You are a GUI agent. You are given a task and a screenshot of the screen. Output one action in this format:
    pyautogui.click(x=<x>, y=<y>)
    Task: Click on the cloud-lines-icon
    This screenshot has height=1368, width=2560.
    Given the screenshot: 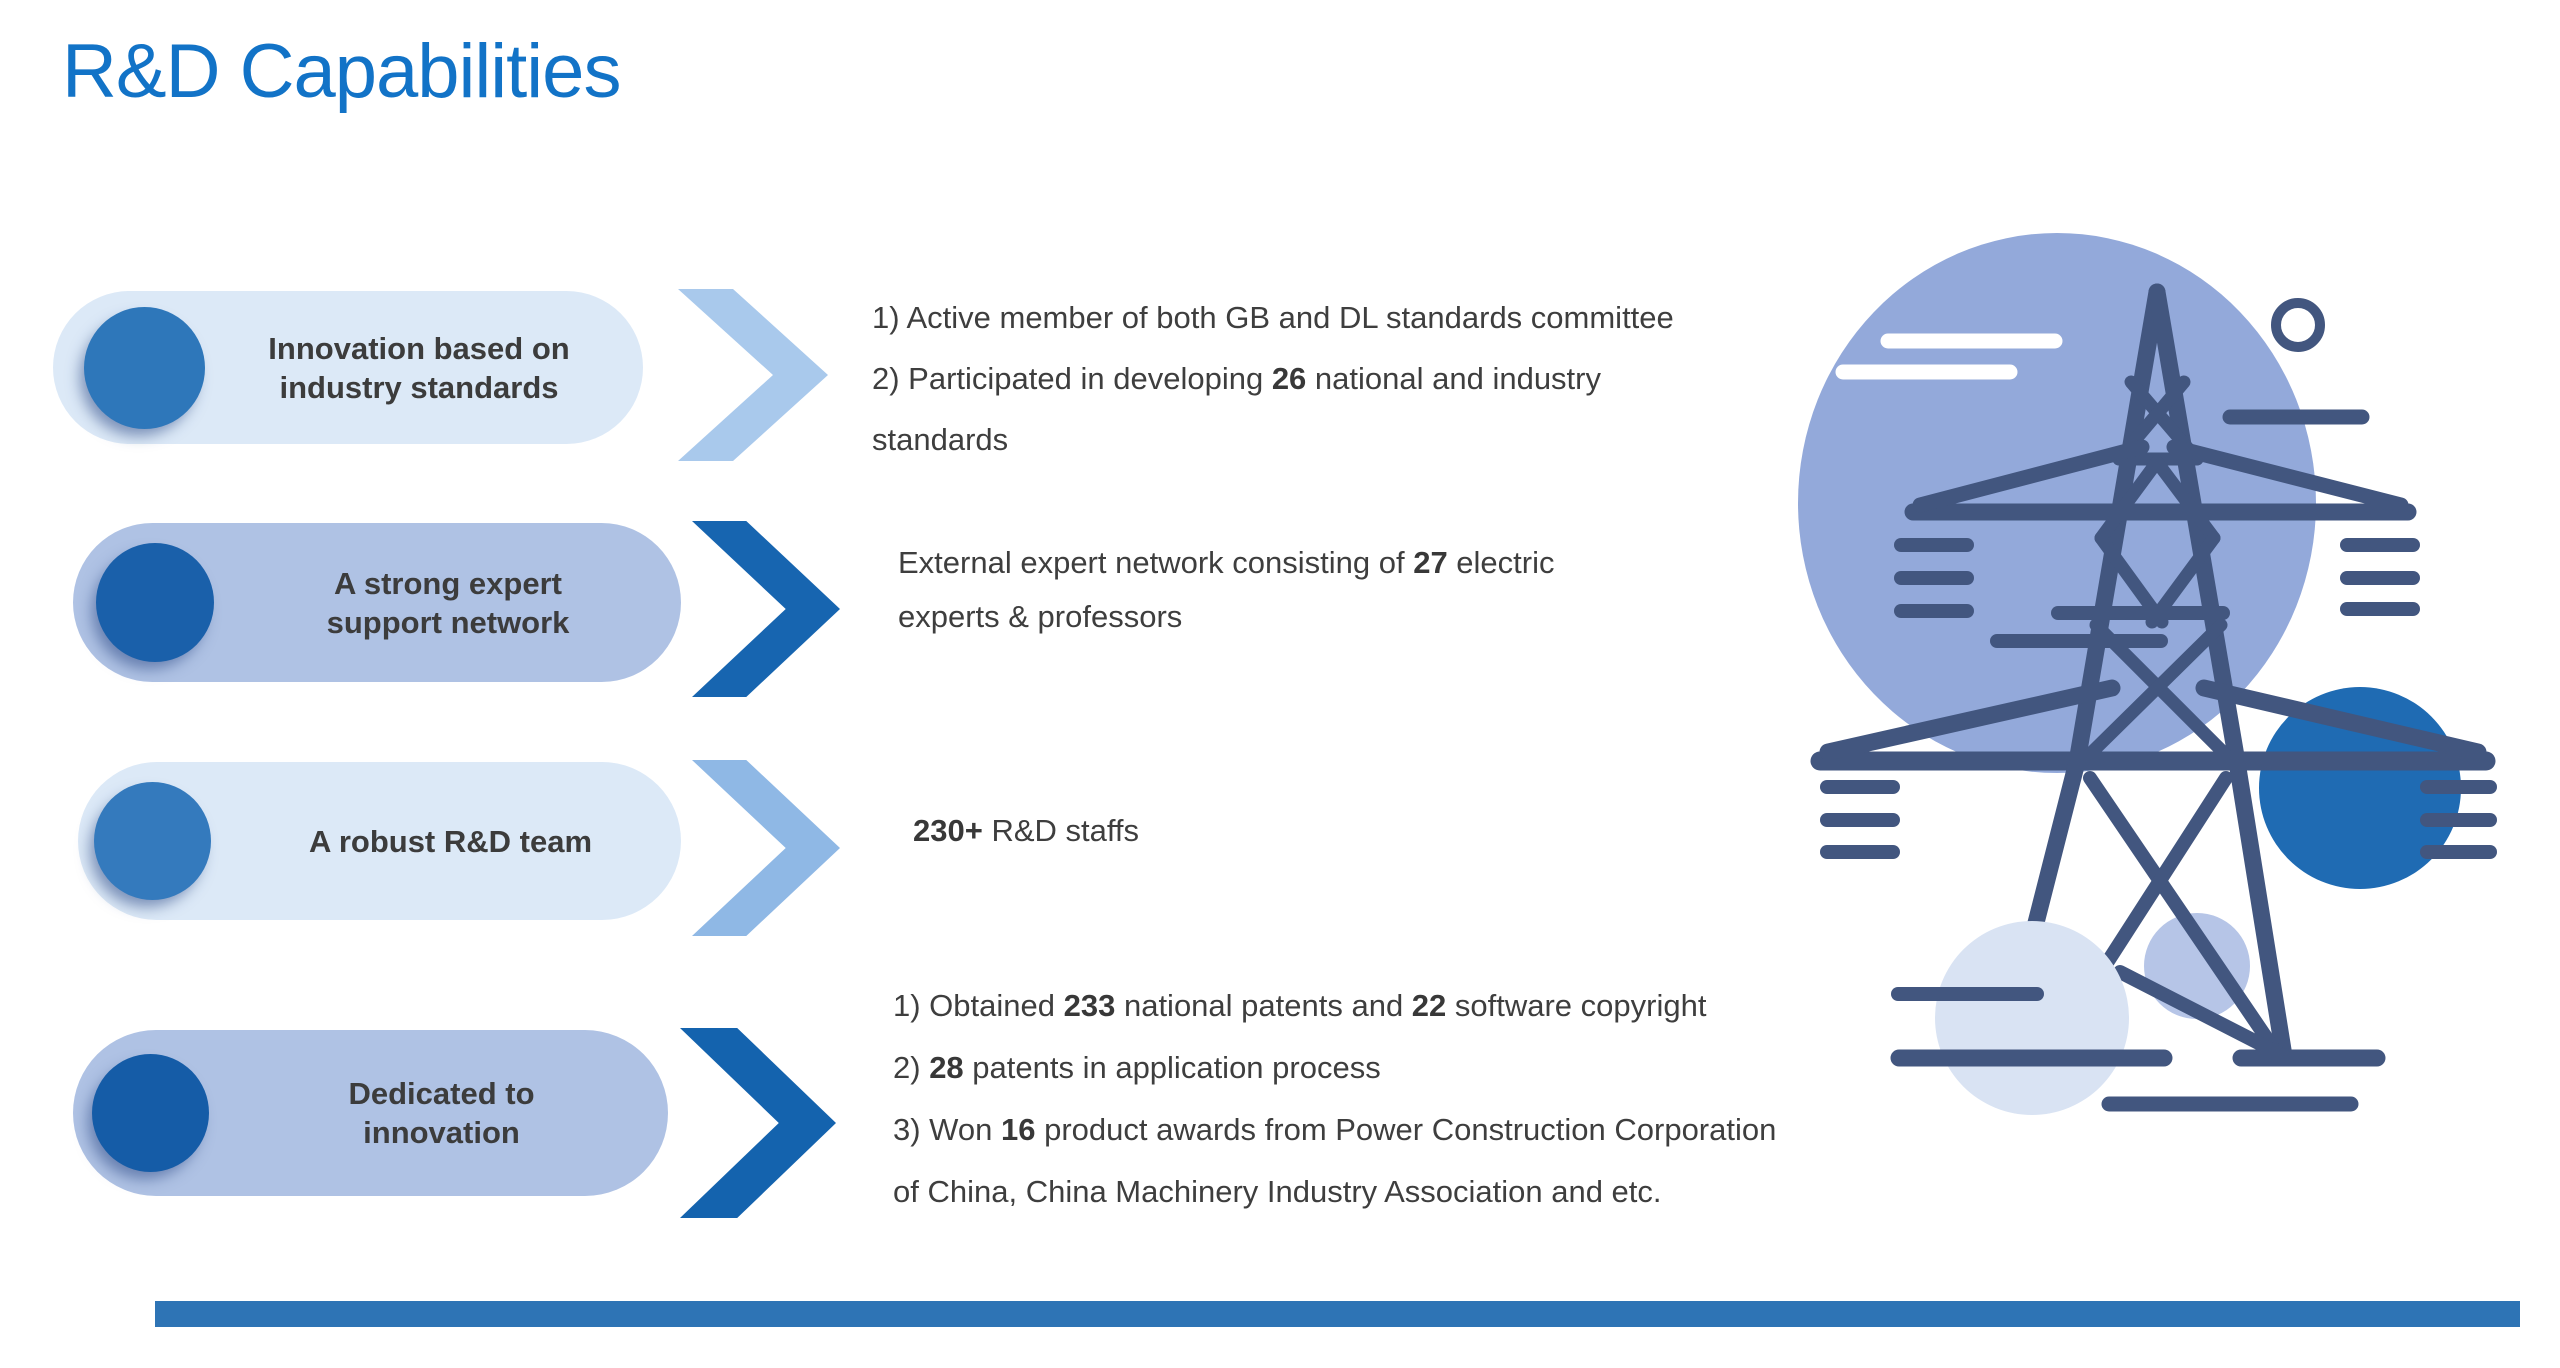 What is the action you would take?
    pyautogui.click(x=1949, y=356)
    